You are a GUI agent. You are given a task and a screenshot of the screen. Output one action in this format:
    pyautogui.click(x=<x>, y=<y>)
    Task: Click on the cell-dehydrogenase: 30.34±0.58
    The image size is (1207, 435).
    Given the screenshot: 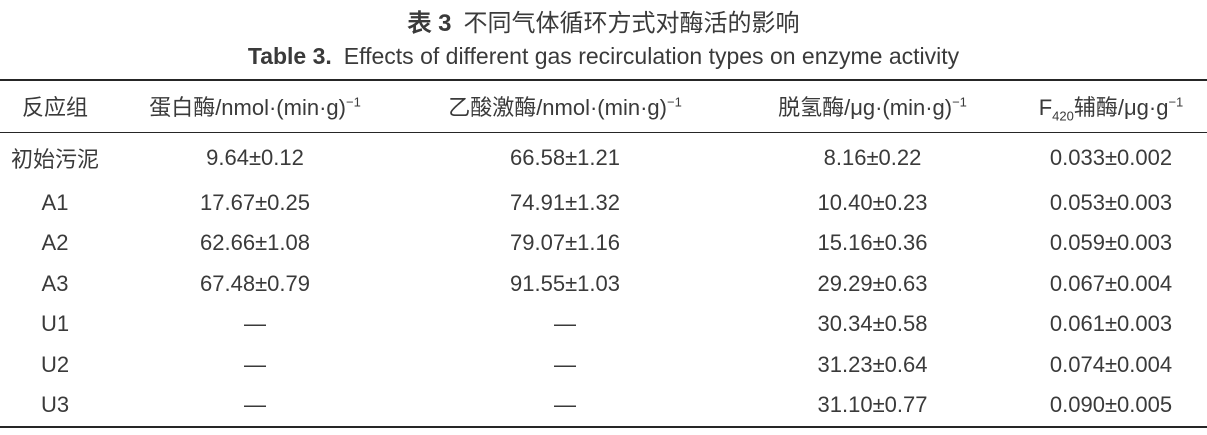 What is the action you would take?
    pyautogui.click(x=872, y=324)
    